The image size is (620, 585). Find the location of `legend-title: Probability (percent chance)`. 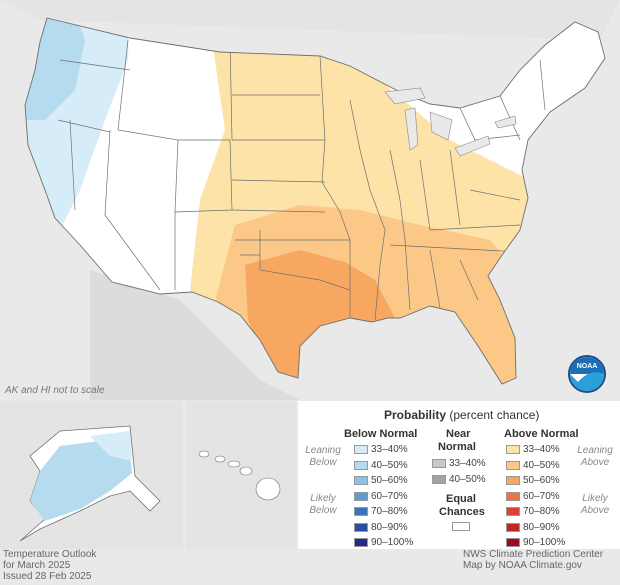

legend-title: Probability (percent chance) is located at coordinates (461, 415).